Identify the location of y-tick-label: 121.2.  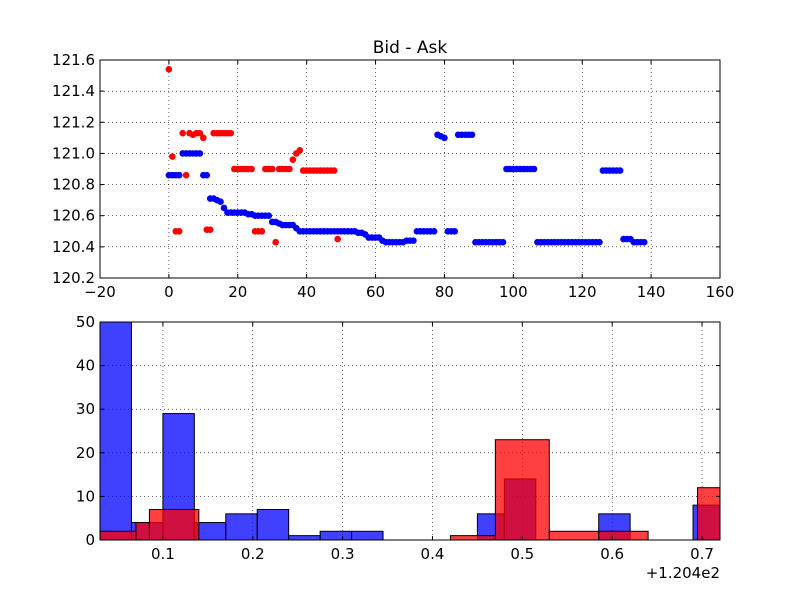
(73, 122).